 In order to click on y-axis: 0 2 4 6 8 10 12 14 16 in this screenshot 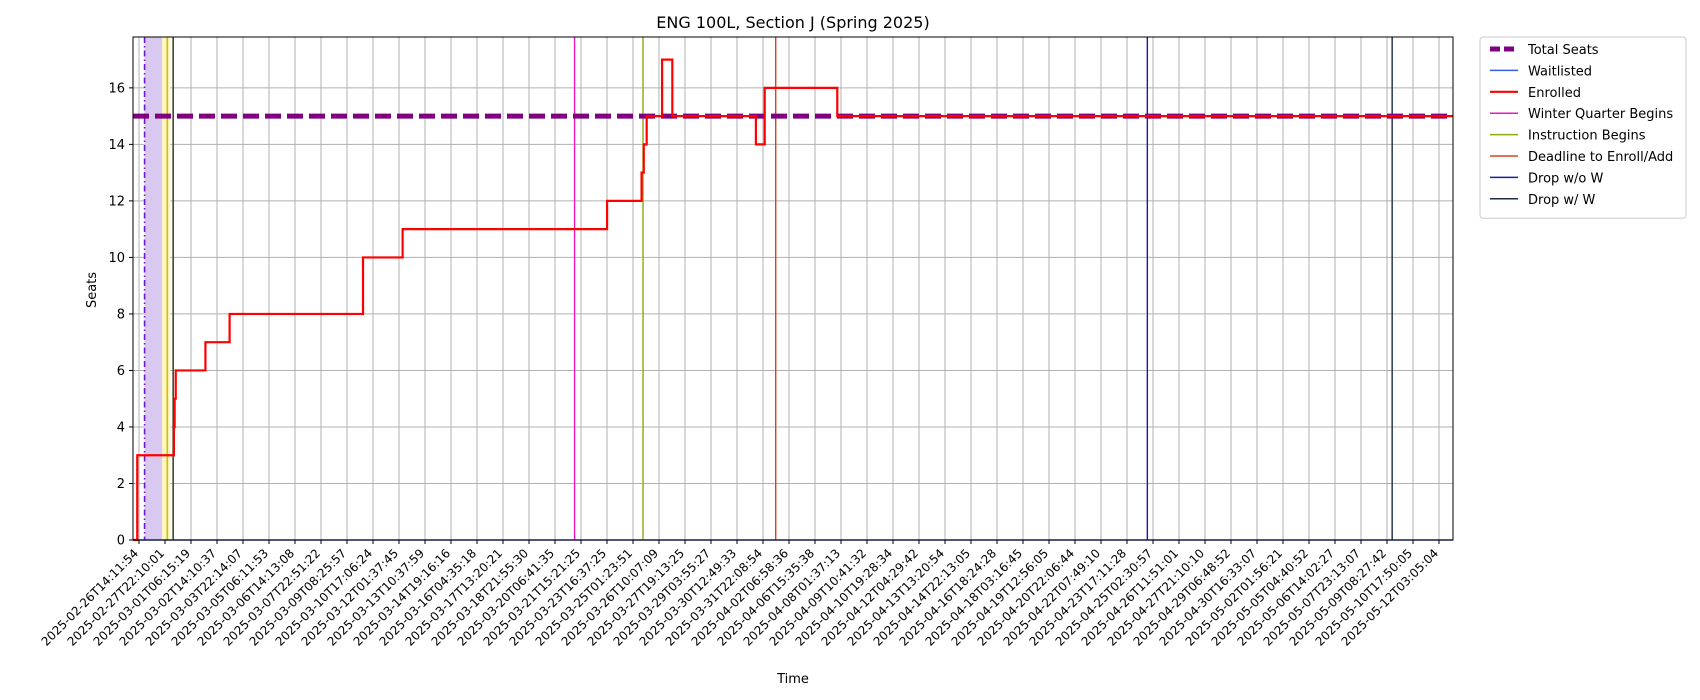, I will do `click(120, 315)`.